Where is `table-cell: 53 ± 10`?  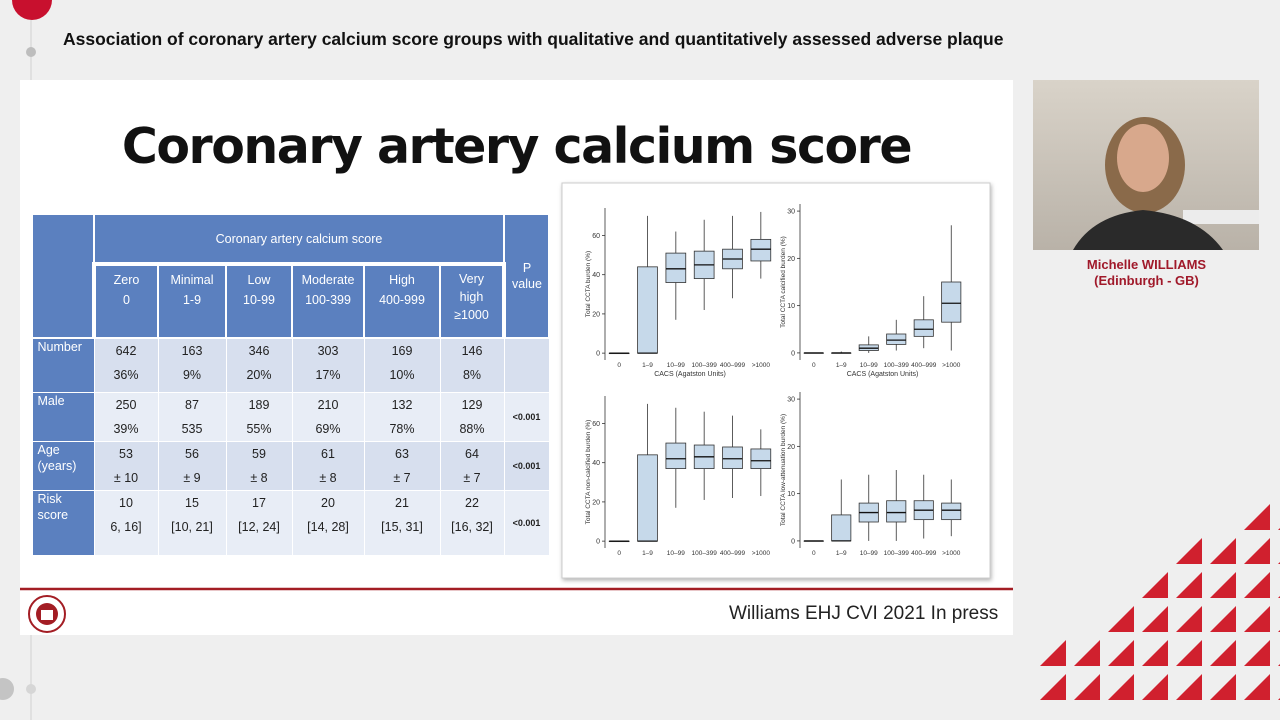 table-cell: 53 ± 10 is located at coordinates (126, 465).